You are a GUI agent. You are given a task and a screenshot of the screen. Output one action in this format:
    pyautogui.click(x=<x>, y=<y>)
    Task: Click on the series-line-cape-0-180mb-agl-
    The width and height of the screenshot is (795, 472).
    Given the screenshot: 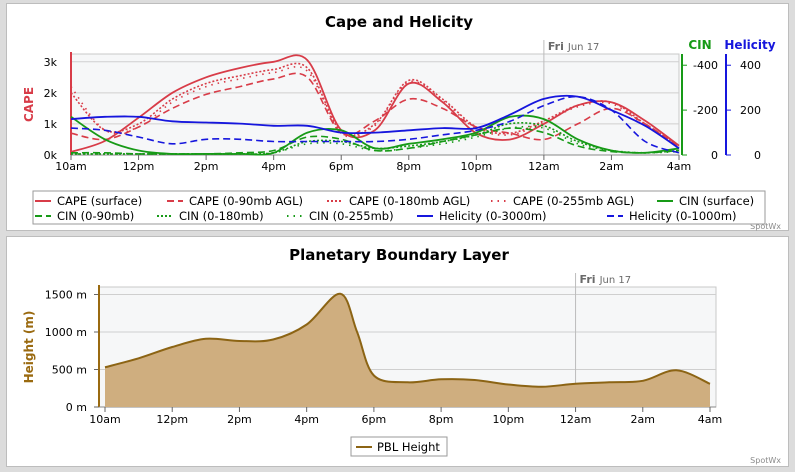 What is the action you would take?
    pyautogui.click(x=375, y=104)
    